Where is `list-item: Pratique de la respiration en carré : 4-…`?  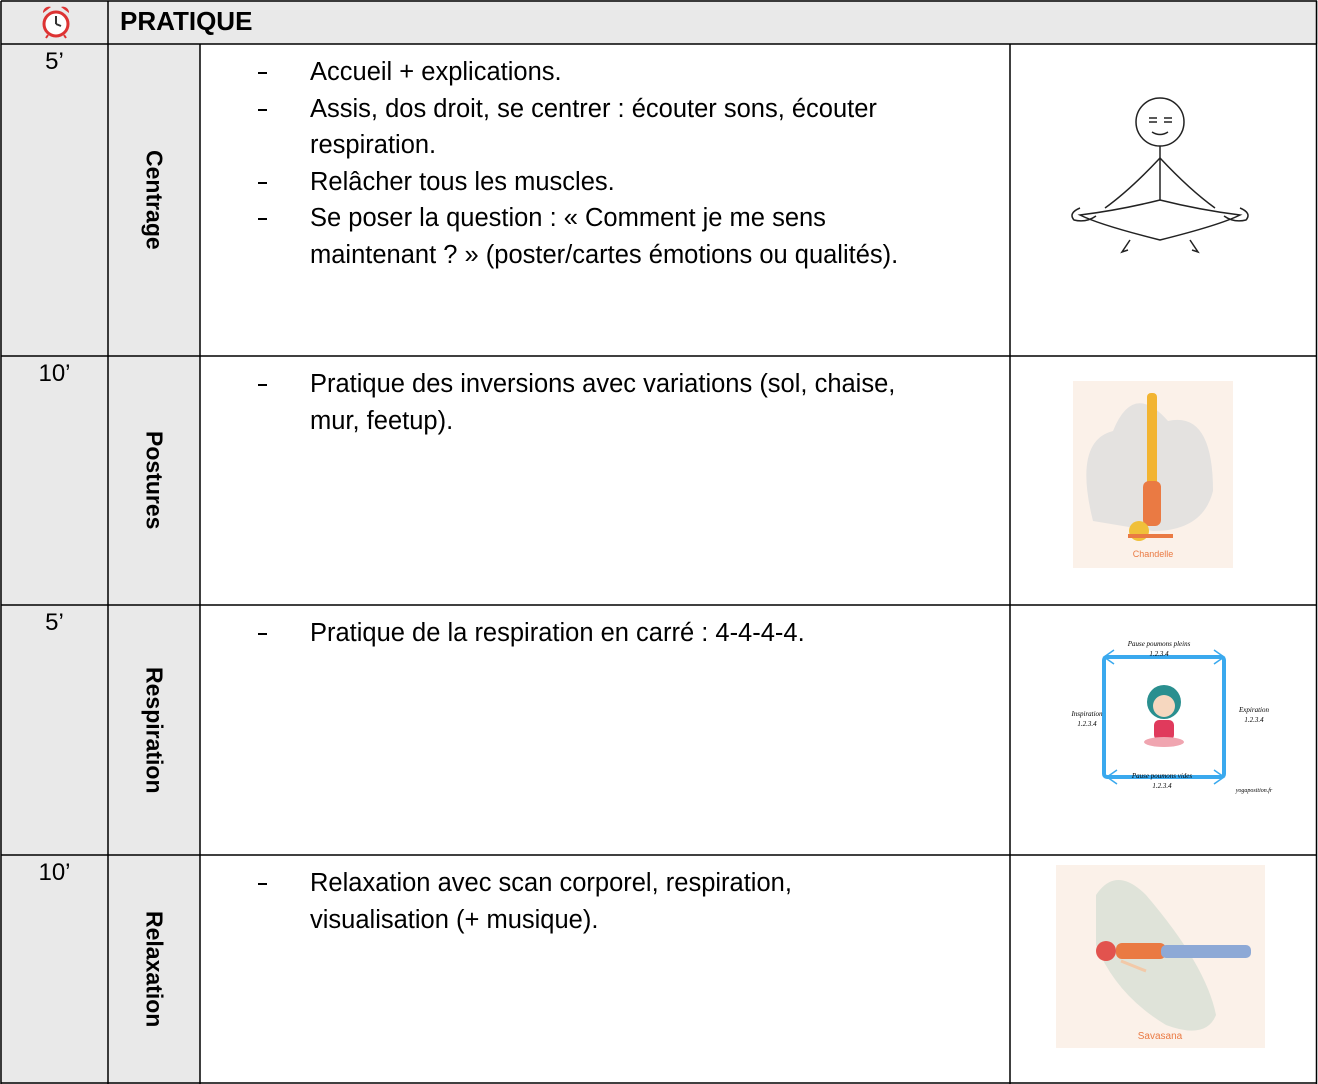 list-item: Pratique de la respiration en carré : 4-… is located at coordinates (585, 633).